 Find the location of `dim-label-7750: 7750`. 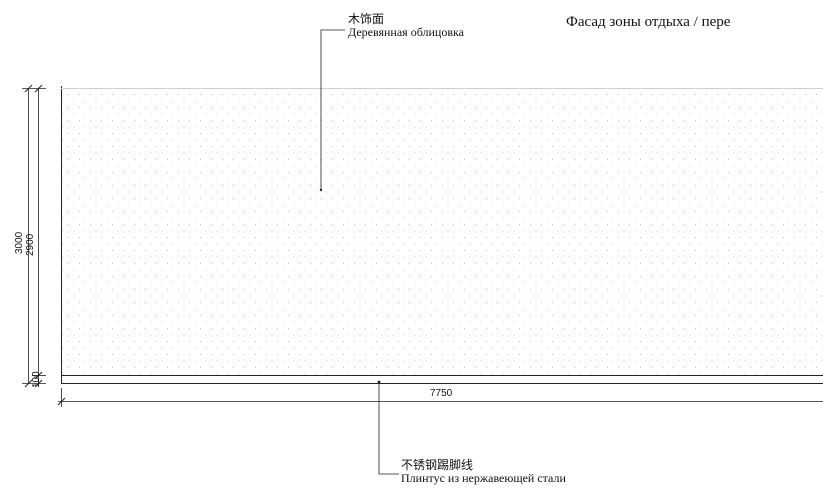

dim-label-7750: 7750 is located at coordinates (441, 393).